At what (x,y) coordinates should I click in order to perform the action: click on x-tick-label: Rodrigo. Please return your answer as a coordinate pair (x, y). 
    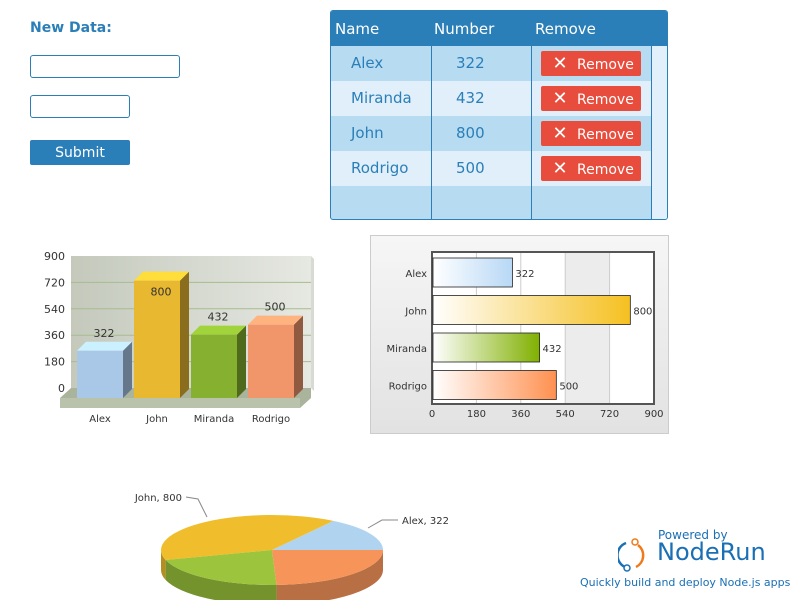
    Looking at the image, I should click on (271, 419).